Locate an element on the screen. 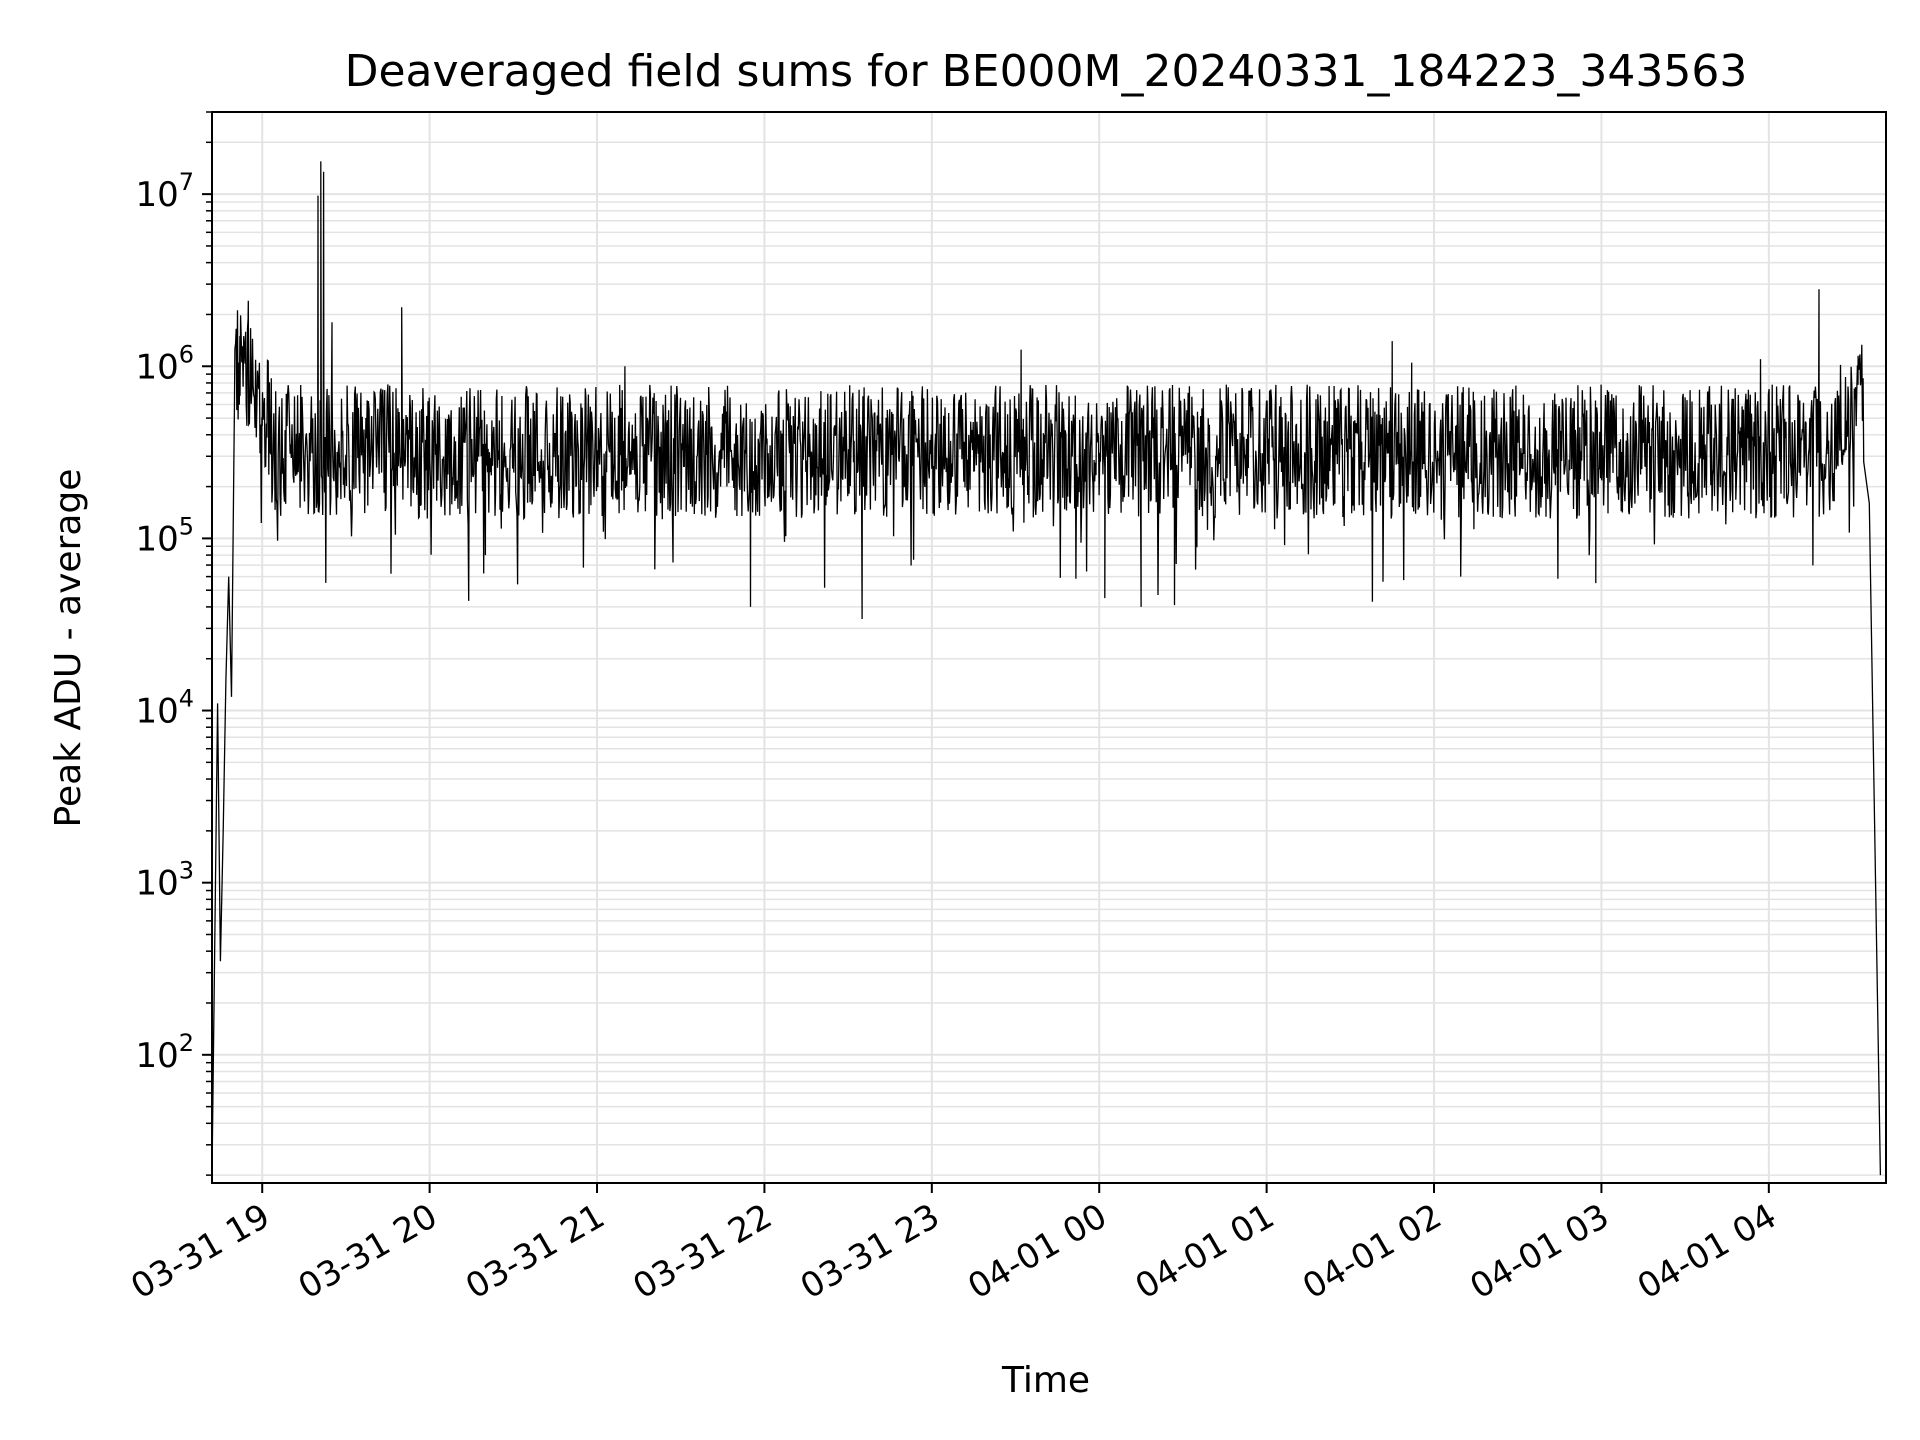 This screenshot has width=1920, height=1440. y-tick-label: 10⁷ is located at coordinates (164, 191).